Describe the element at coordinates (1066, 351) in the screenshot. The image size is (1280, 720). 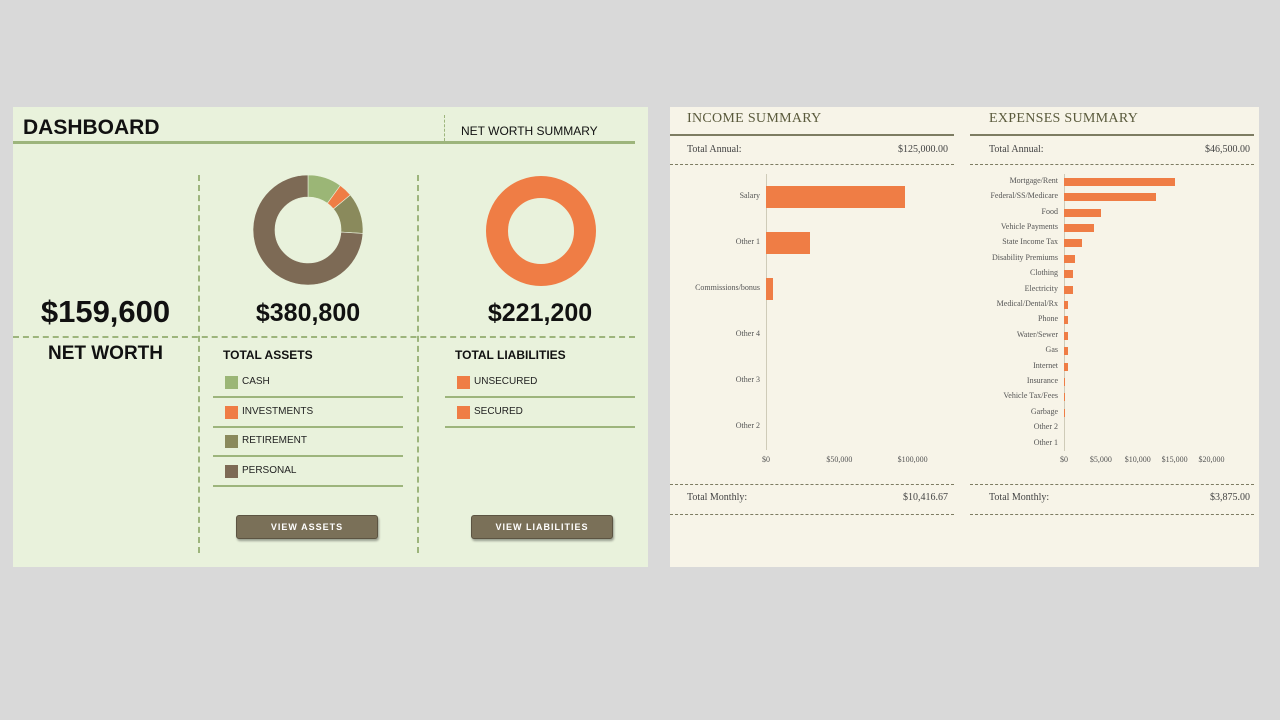
I see `bar-gas` at that location.